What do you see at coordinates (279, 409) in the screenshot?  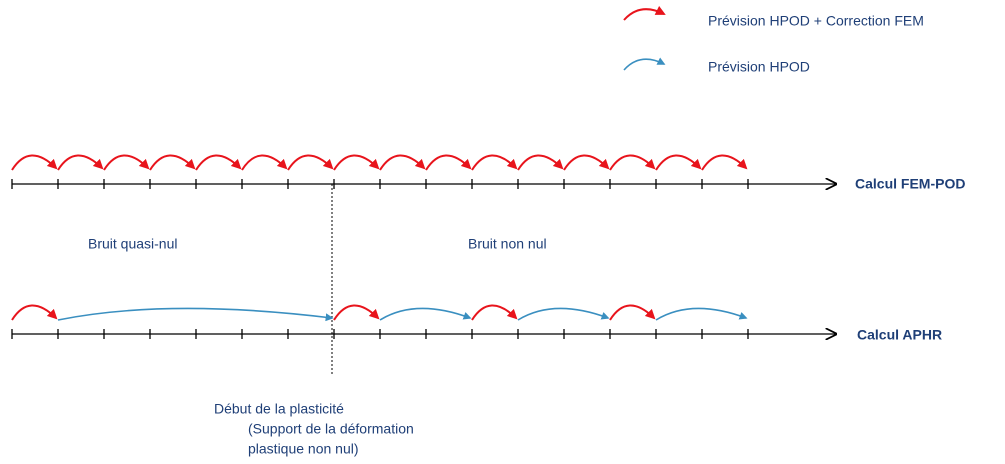 I see `annotation-line: Début de la plasticité` at bounding box center [279, 409].